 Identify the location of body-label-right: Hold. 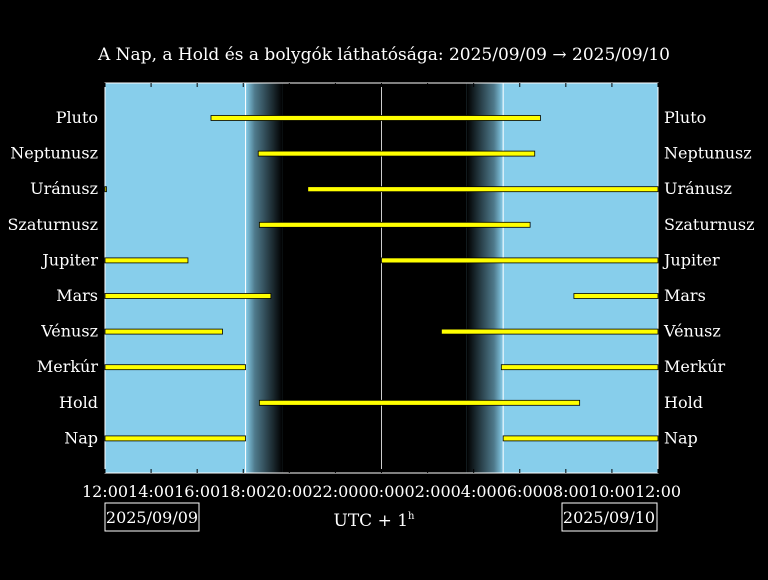
(683, 402).